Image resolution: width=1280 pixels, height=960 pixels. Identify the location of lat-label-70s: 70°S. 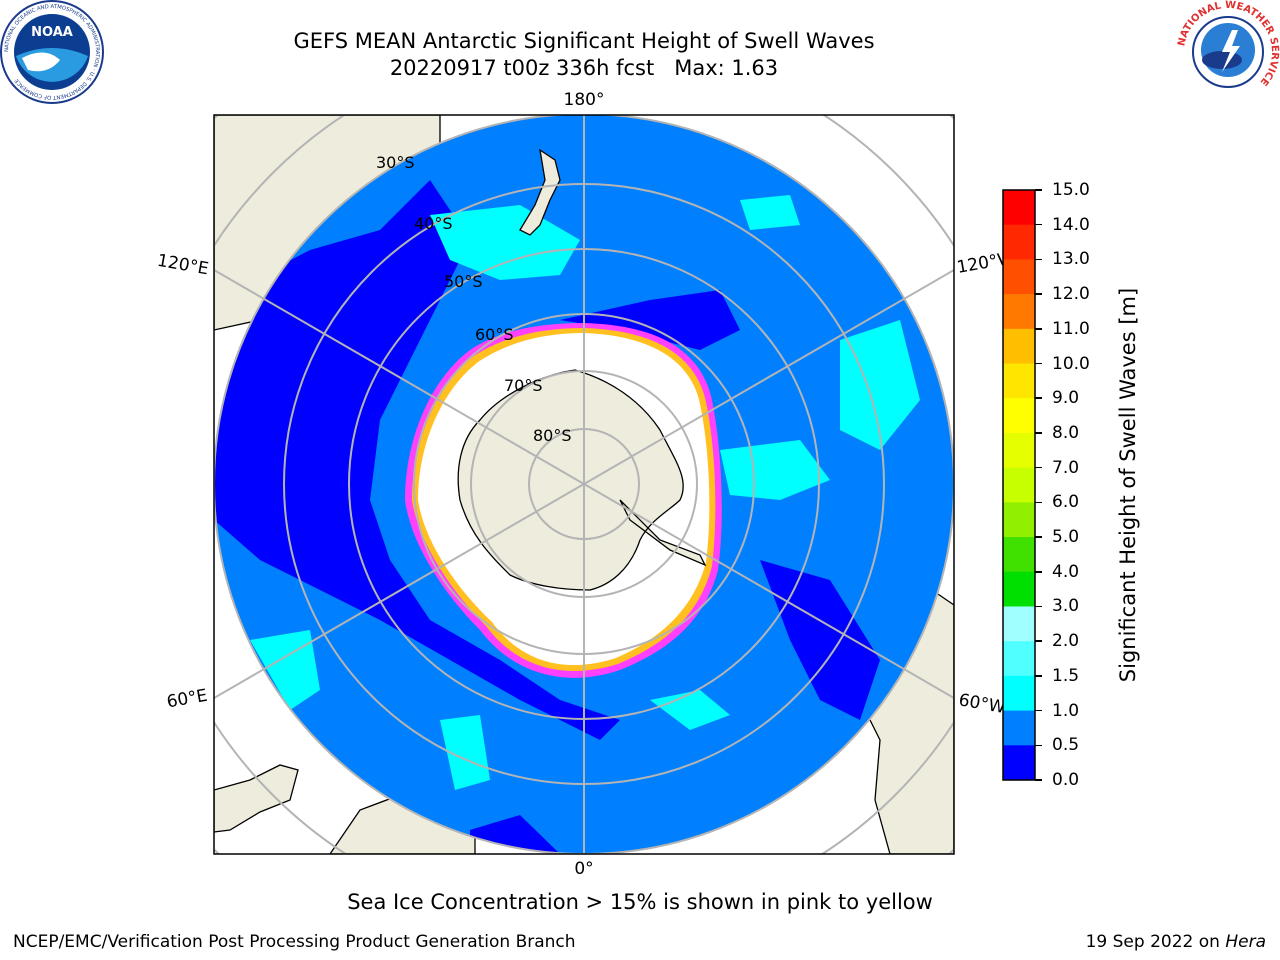
(523, 385).